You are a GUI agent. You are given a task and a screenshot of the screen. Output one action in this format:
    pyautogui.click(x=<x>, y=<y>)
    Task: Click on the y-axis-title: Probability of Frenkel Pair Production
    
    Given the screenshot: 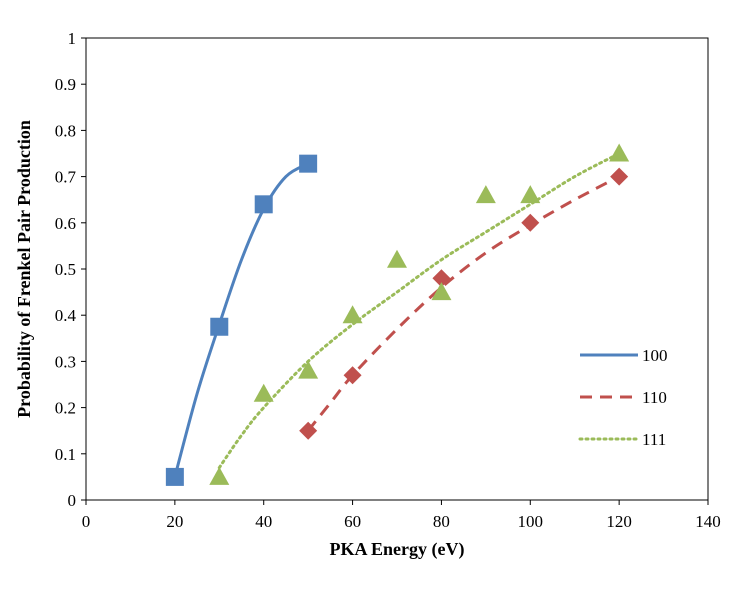 What is the action you would take?
    pyautogui.click(x=24, y=269)
    